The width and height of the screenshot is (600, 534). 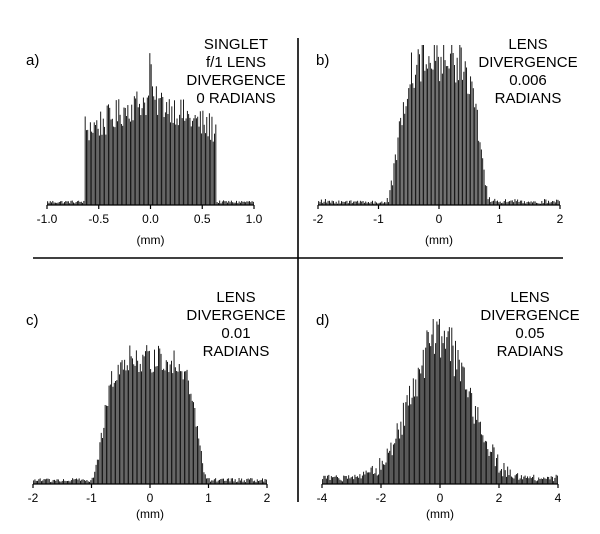 What do you see at coordinates (202, 219) in the screenshot?
I see `x-tick-label: 0.5` at bounding box center [202, 219].